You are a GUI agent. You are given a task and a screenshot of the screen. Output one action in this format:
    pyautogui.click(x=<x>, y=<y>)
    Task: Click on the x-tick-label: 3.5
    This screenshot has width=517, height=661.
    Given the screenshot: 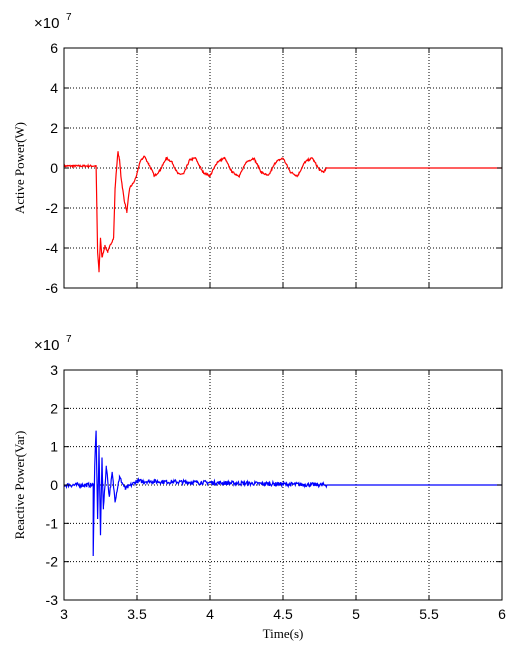 What is the action you would take?
    pyautogui.click(x=137, y=614)
    